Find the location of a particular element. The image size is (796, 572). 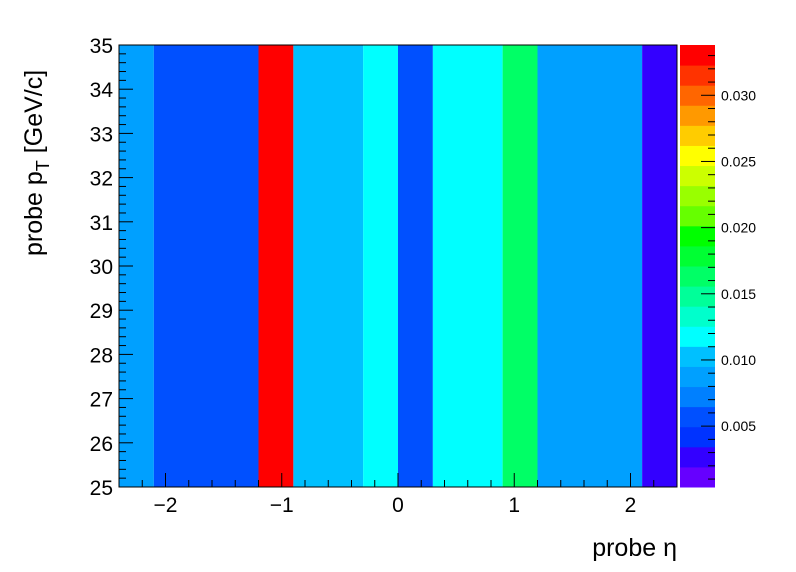

y-tick-label: 31 is located at coordinates (101, 223).